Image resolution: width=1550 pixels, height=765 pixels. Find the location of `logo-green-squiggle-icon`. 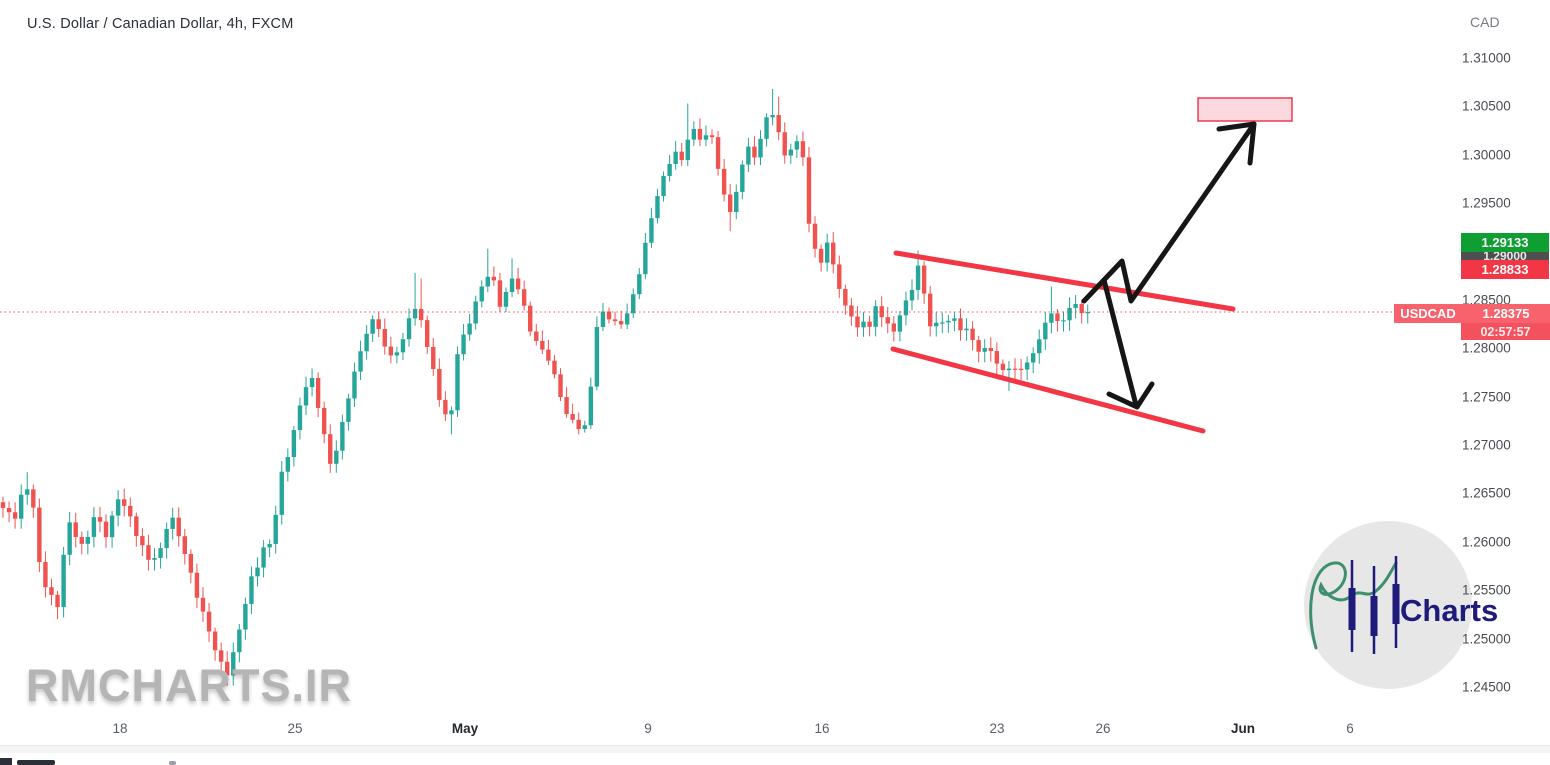

logo-green-squiggle-icon is located at coordinates (1353, 605).